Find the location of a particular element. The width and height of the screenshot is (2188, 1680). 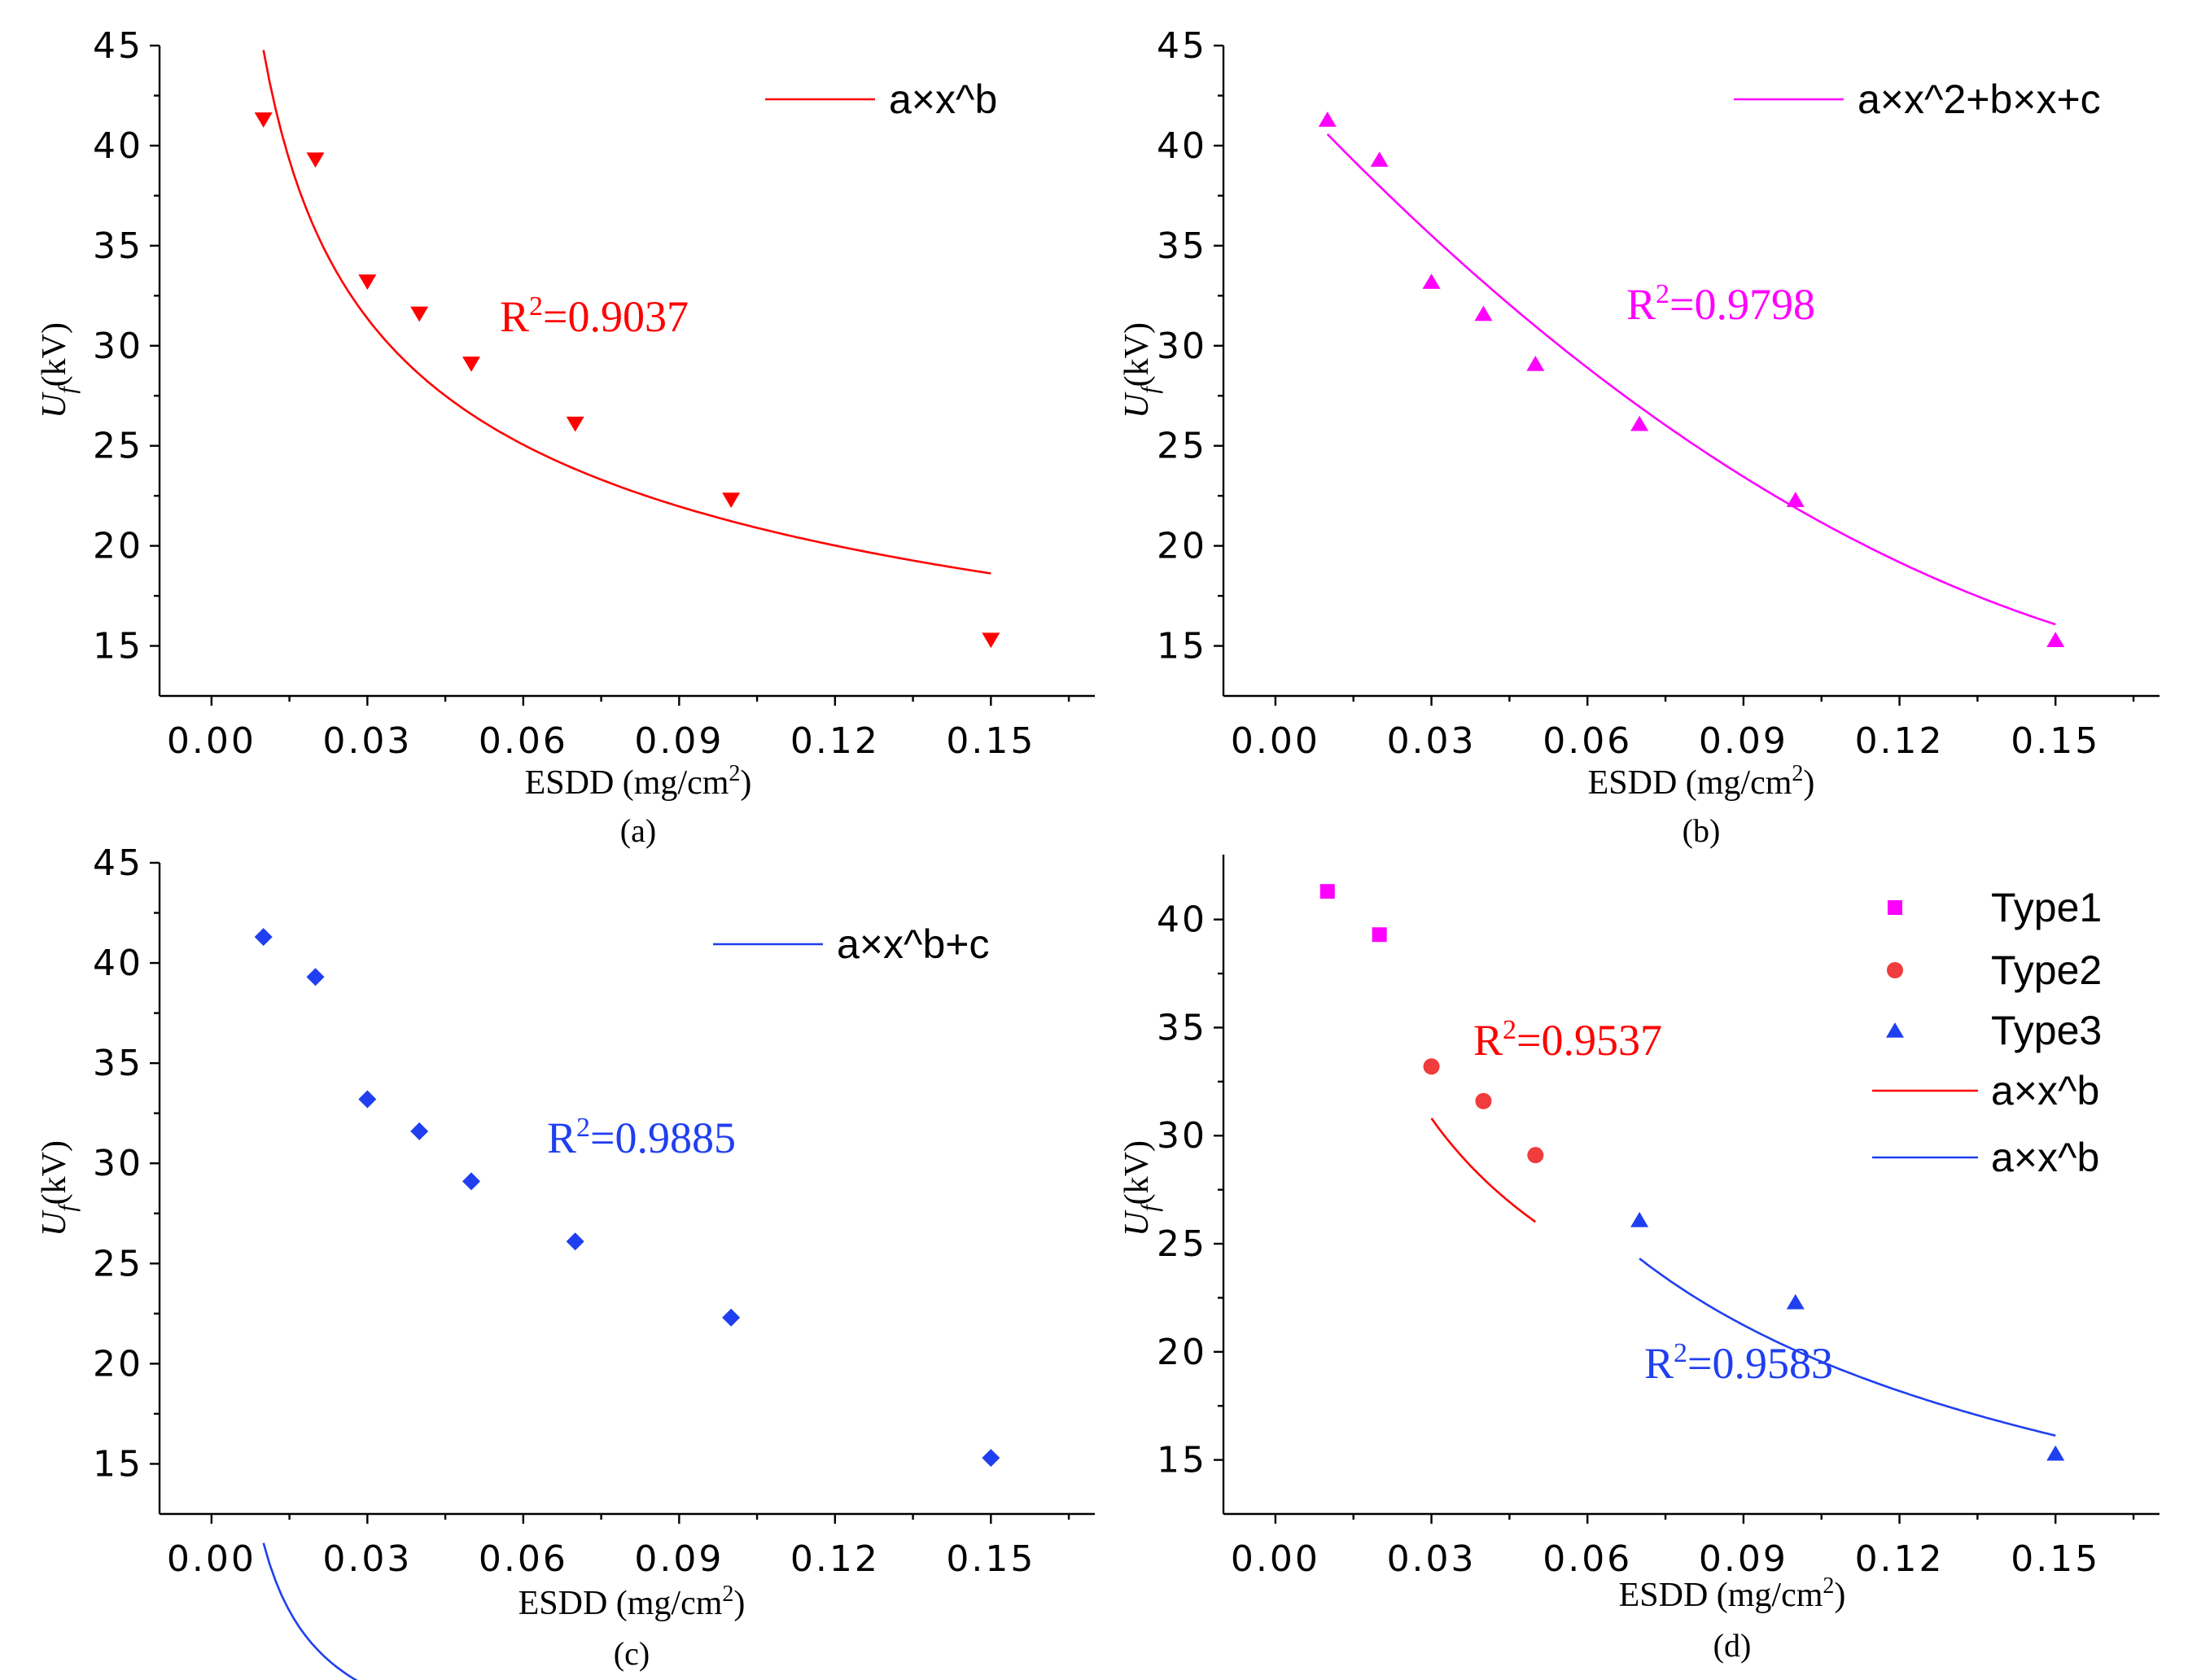

r-squared-label-value: =0.9037 is located at coordinates (616, 316).